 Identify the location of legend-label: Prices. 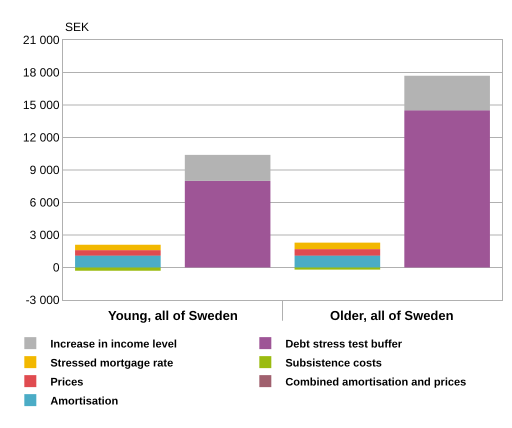
(67, 382).